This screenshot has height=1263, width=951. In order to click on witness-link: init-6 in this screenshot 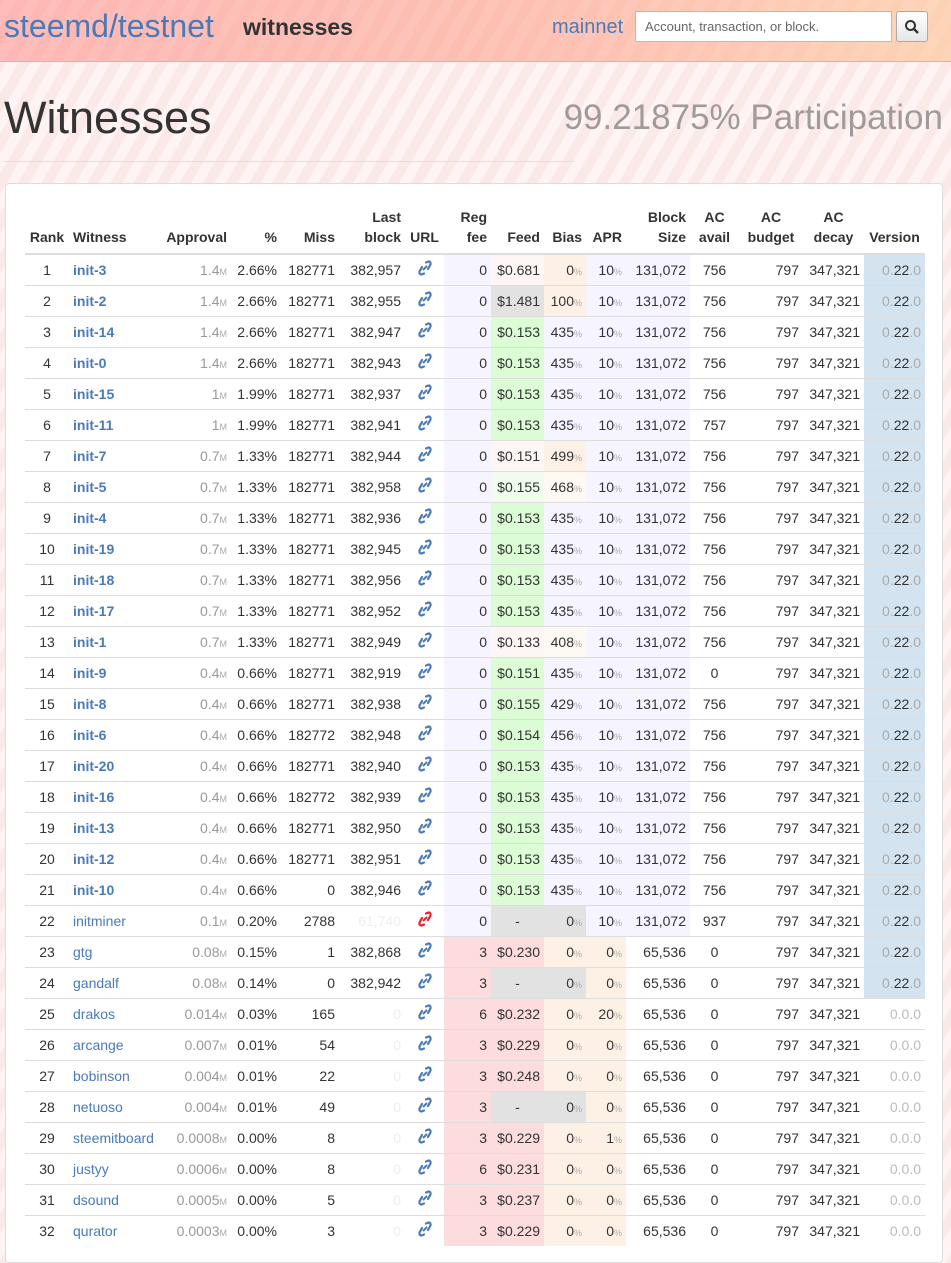, I will do `click(90, 734)`.